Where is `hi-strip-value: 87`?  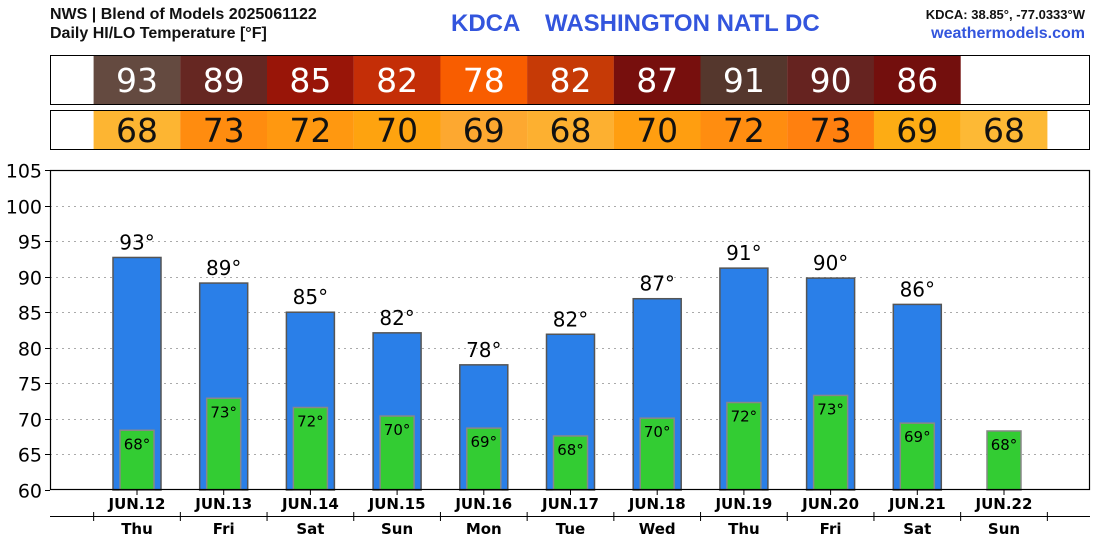
hi-strip-value: 87 is located at coordinates (657, 80).